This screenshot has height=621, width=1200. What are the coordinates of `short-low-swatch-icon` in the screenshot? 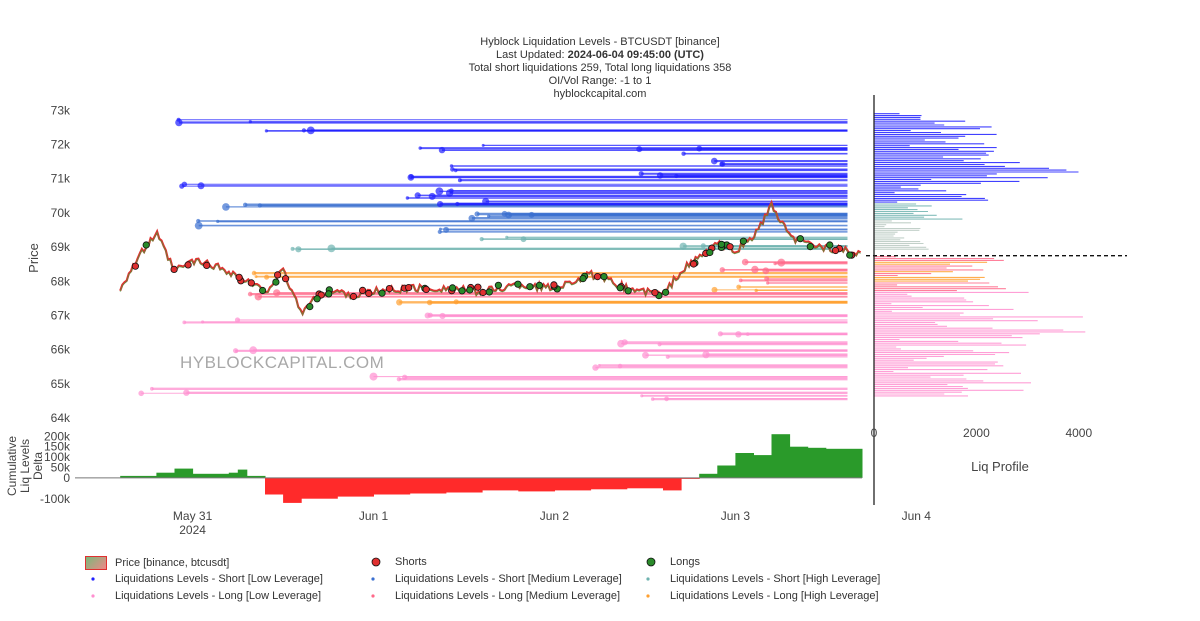 It's located at (96, 579).